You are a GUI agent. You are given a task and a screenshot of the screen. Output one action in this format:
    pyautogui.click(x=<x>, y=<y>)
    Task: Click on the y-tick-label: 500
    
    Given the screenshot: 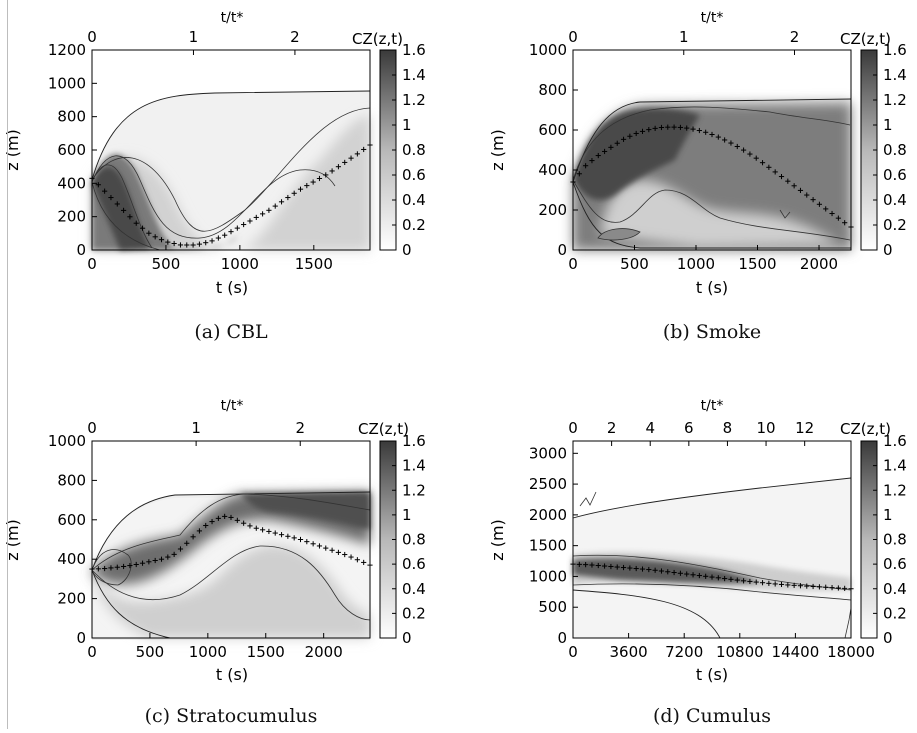 What is the action you would take?
    pyautogui.click(x=552, y=607)
    